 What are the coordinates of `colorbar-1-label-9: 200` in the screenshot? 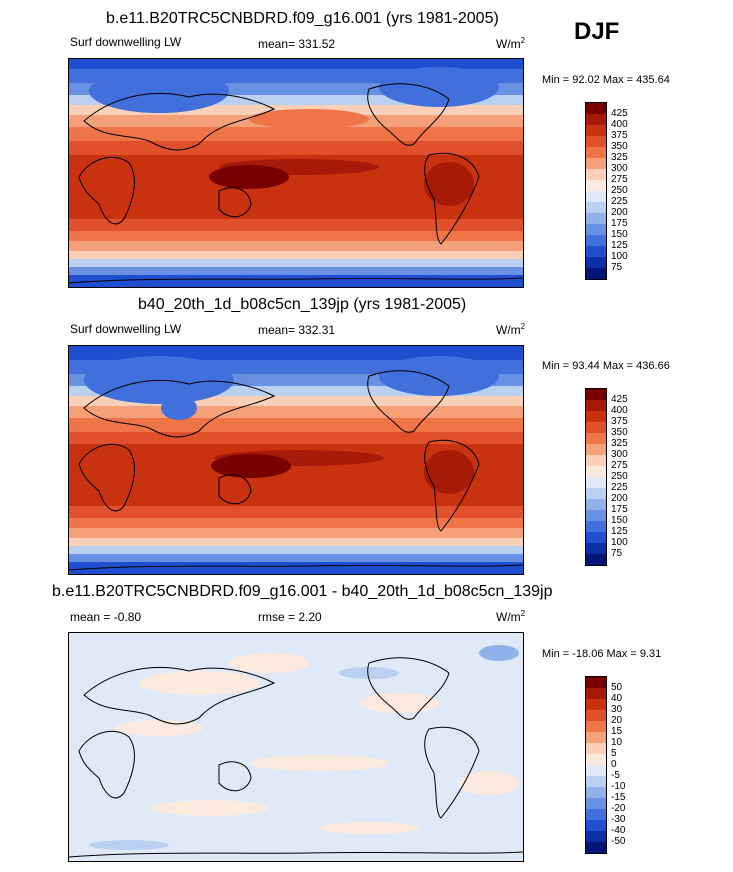 It's located at (619, 212).